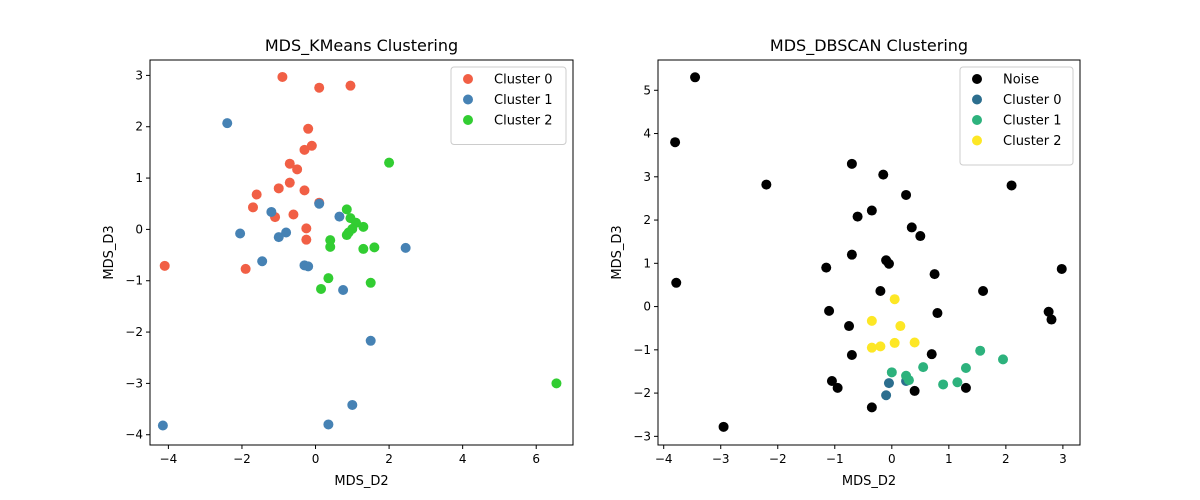  Describe the element at coordinates (361, 46) in the screenshot. I see `chart-title: MDS_KMeans Clustering` at that location.